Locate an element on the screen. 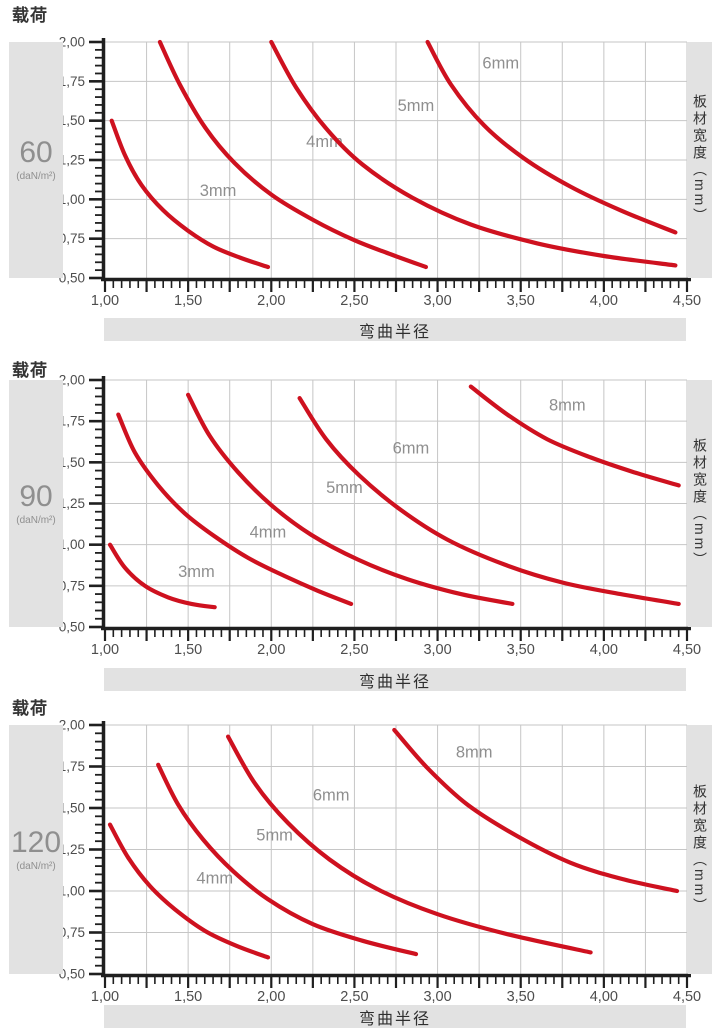 The image size is (720, 1029). load-badge: 120 (daN/m²) is located at coordinates (36, 849).